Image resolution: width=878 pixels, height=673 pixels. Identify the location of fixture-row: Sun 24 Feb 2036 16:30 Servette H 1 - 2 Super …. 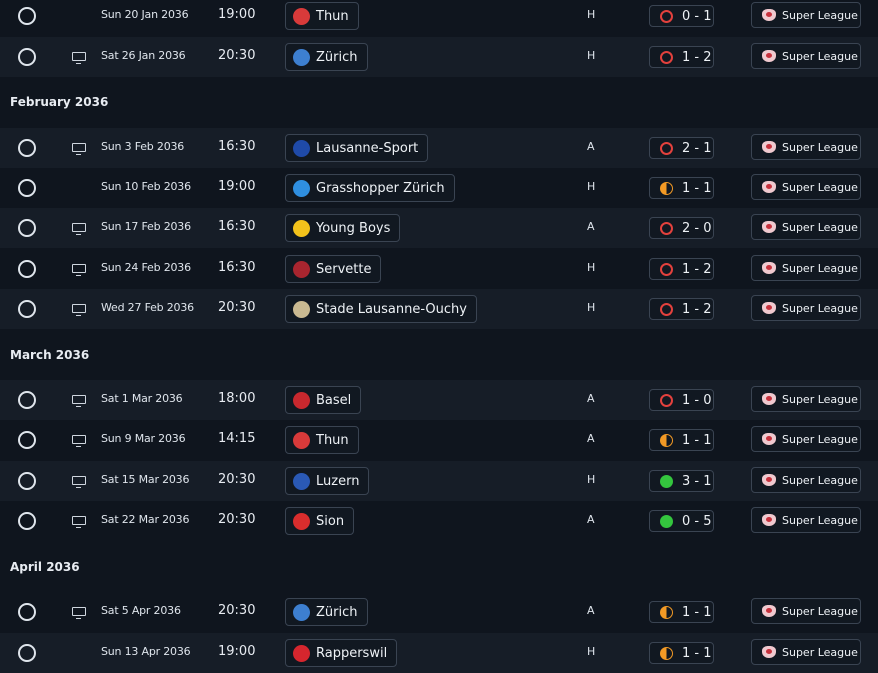
(439, 269).